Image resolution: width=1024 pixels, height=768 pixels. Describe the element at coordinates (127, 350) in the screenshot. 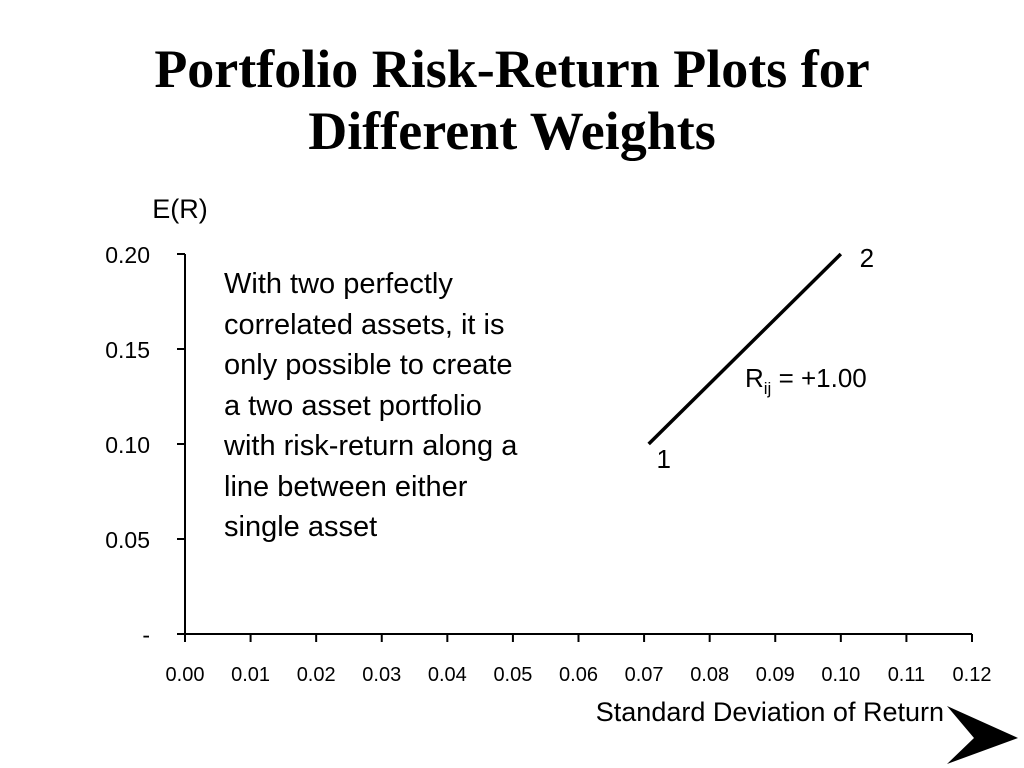

I see `y-tick-label: 0.15` at that location.